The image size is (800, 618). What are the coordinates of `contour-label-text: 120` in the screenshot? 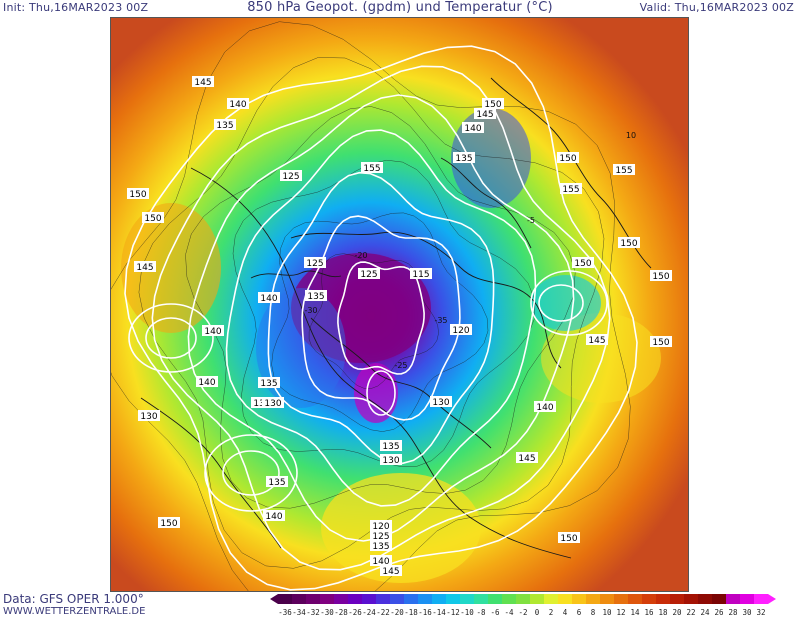 It's located at (380, 527).